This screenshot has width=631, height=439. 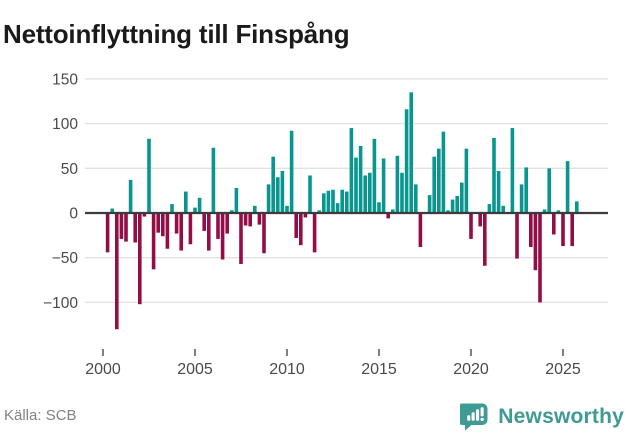 What do you see at coordinates (259, 219) in the screenshot?
I see `bar-2008-Q3` at bounding box center [259, 219].